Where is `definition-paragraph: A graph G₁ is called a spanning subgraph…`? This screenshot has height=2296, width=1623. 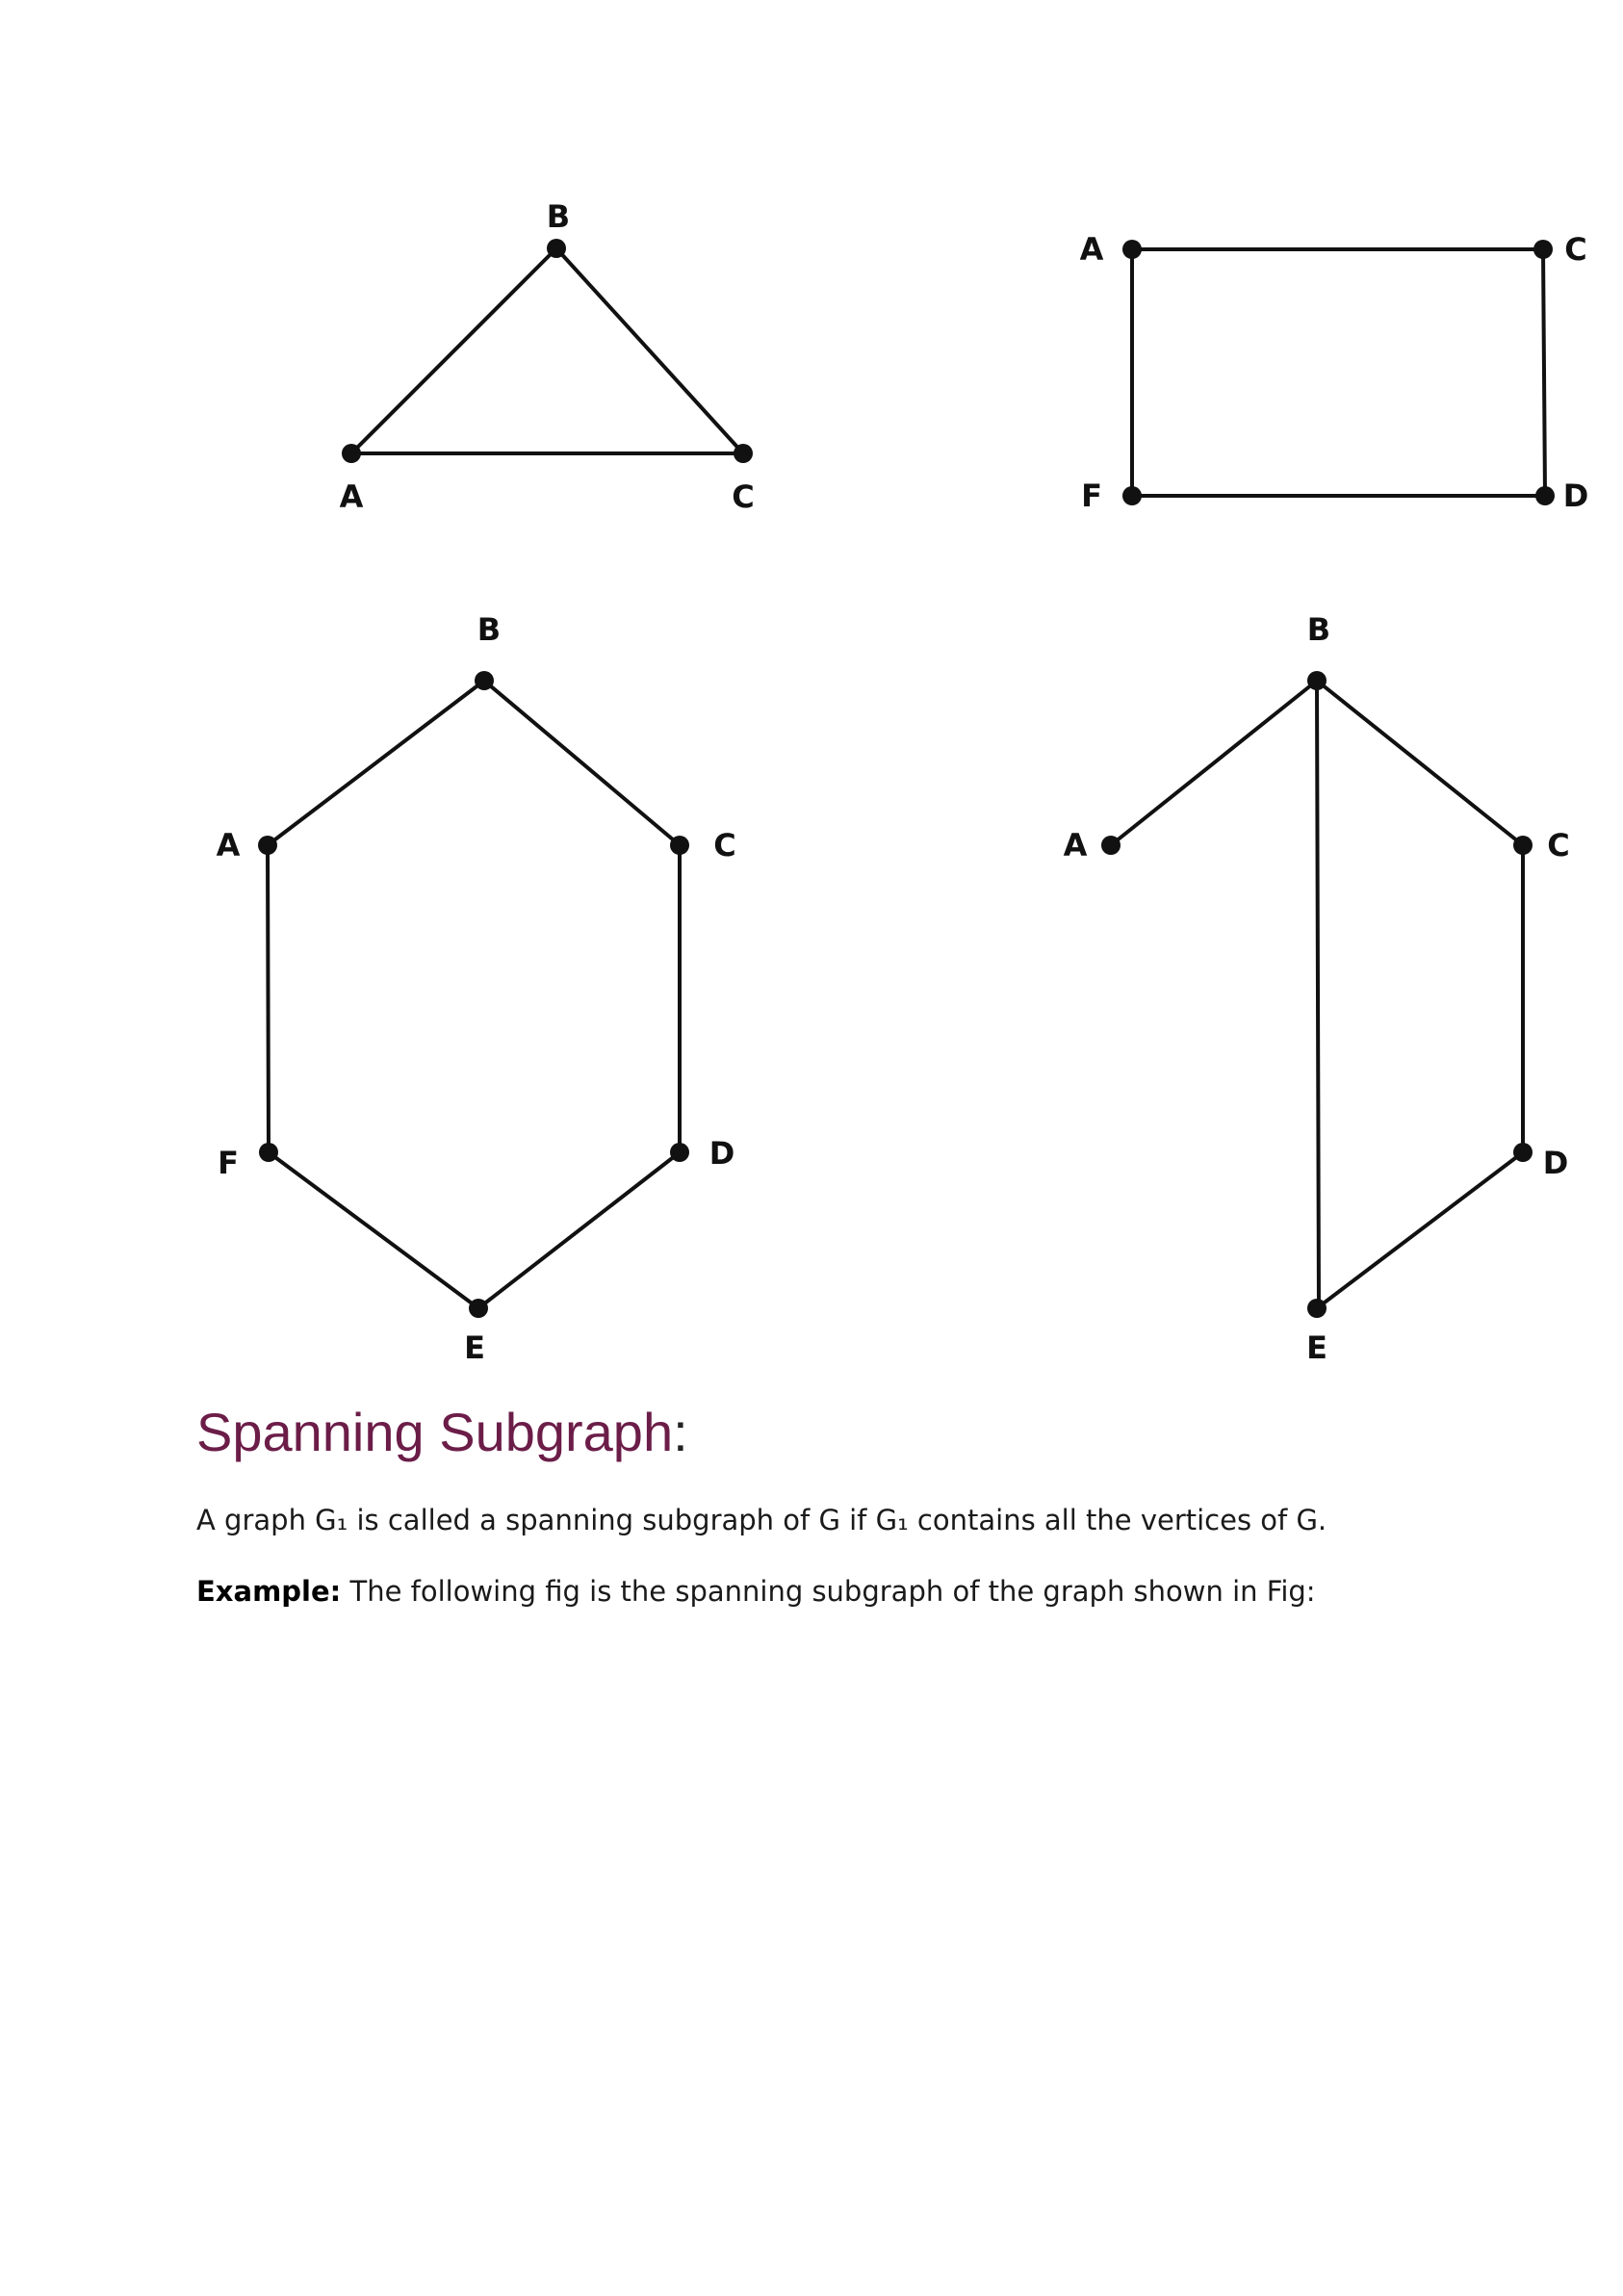
definition-paragraph: A graph G₁ is called a spanning subgraph… is located at coordinates (761, 1520).